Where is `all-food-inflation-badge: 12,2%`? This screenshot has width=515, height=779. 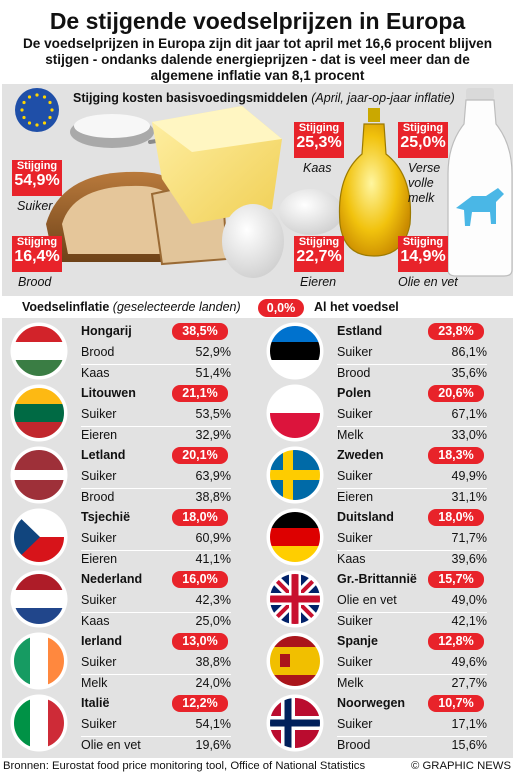 all-food-inflation-badge: 12,2% is located at coordinates (200, 703).